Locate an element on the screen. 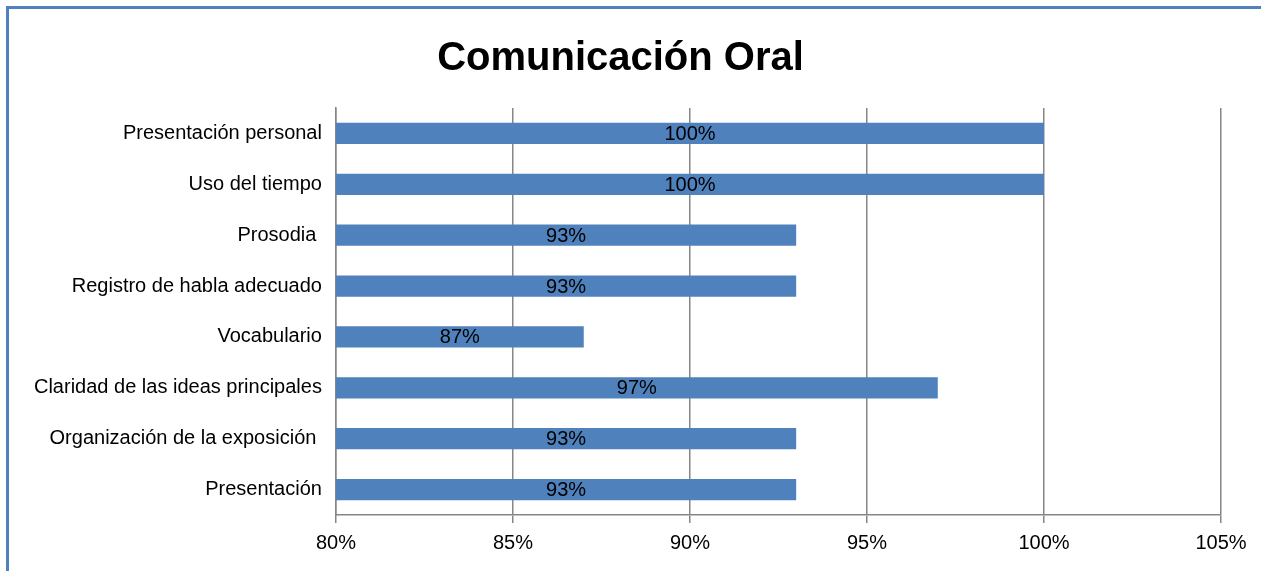  x-tick-label: 90% is located at coordinates (690, 541).